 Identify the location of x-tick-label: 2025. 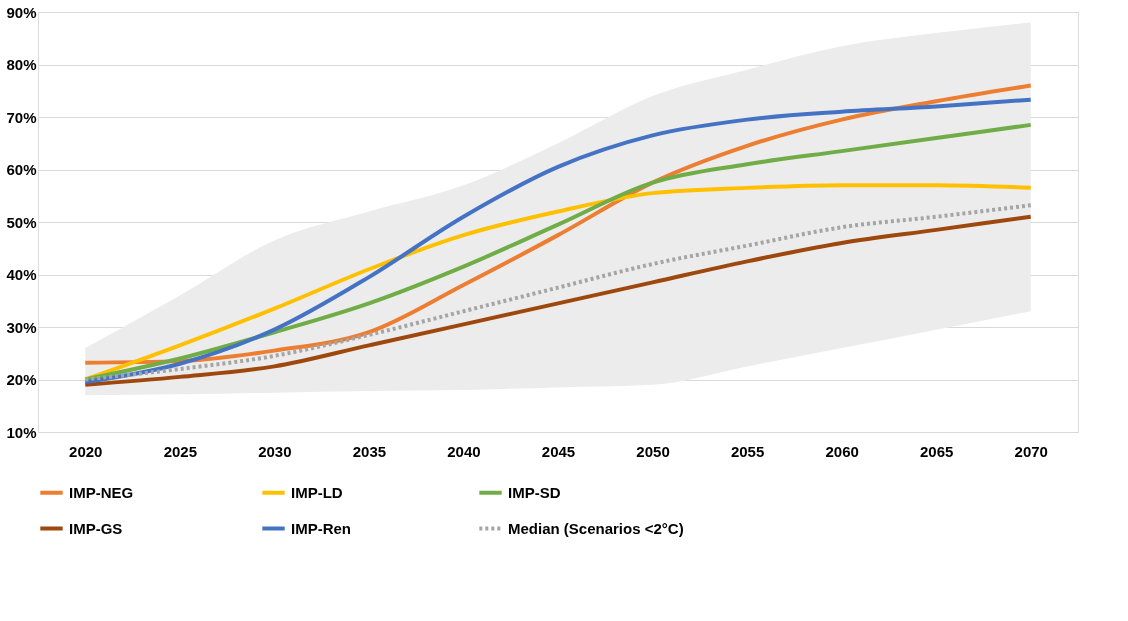
(180, 451).